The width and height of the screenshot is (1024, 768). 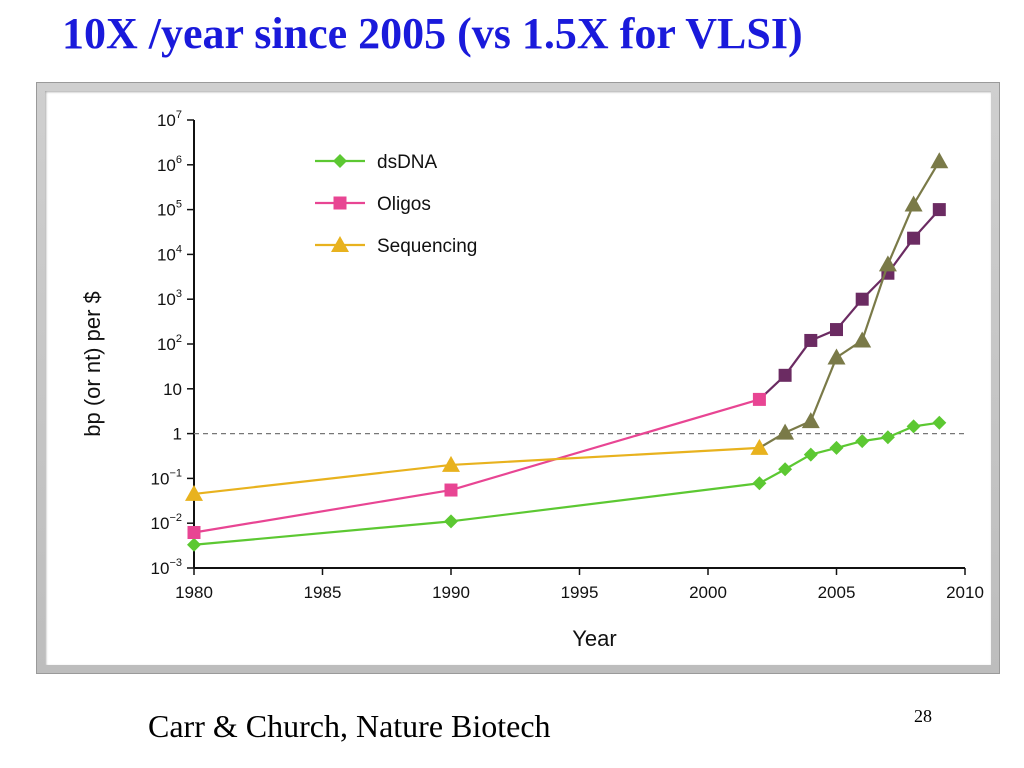 I want to click on y-tick-label: 10⁻¹, so click(x=166, y=477).